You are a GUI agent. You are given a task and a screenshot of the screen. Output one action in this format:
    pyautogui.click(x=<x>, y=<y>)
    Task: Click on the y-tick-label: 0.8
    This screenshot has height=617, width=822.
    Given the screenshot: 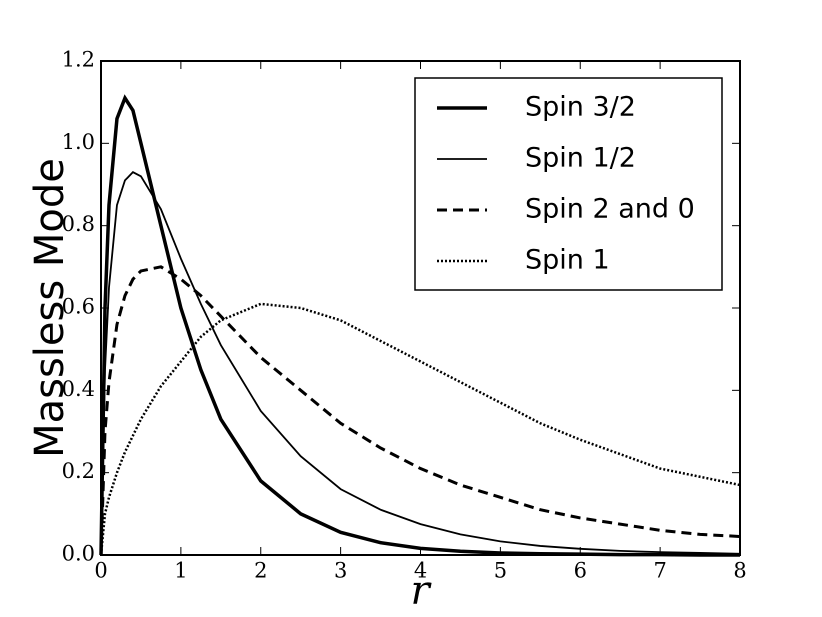 What is the action you would take?
    pyautogui.click(x=78, y=224)
    